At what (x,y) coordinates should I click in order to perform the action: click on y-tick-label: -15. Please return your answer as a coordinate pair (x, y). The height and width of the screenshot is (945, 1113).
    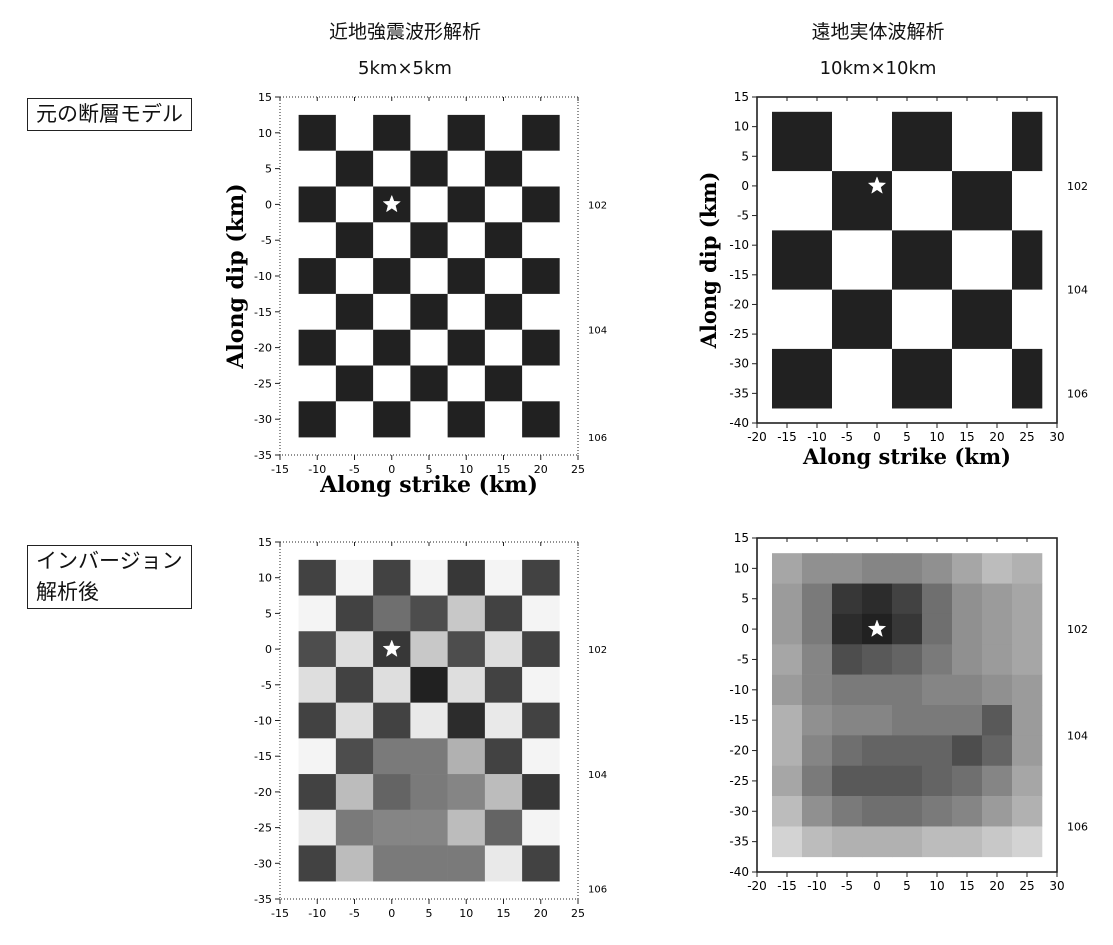
    Looking at the image, I should click on (263, 312).